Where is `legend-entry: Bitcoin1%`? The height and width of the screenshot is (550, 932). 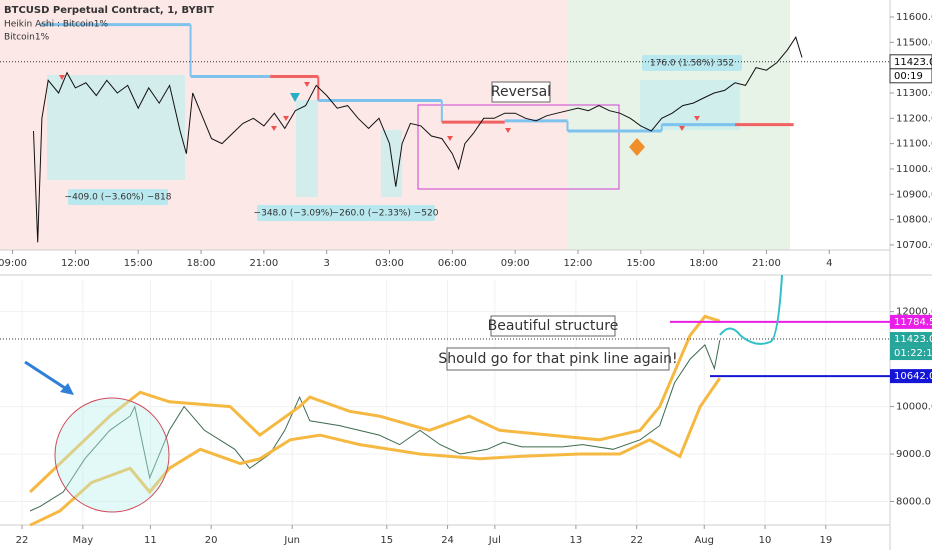 legend-entry: Bitcoin1% is located at coordinates (27, 38).